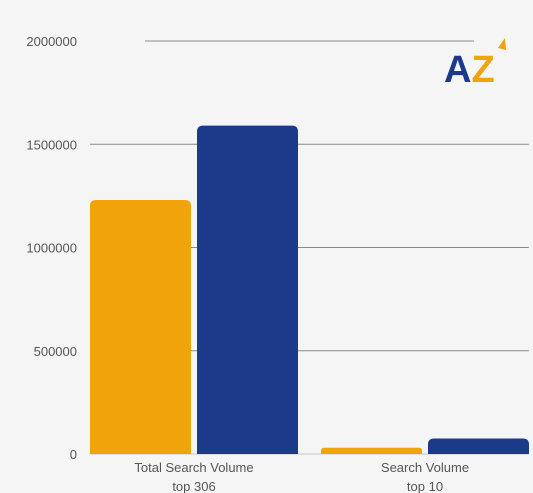 Image resolution: width=533 pixels, height=493 pixels. I want to click on az-logo: AZ, so click(475, 64).